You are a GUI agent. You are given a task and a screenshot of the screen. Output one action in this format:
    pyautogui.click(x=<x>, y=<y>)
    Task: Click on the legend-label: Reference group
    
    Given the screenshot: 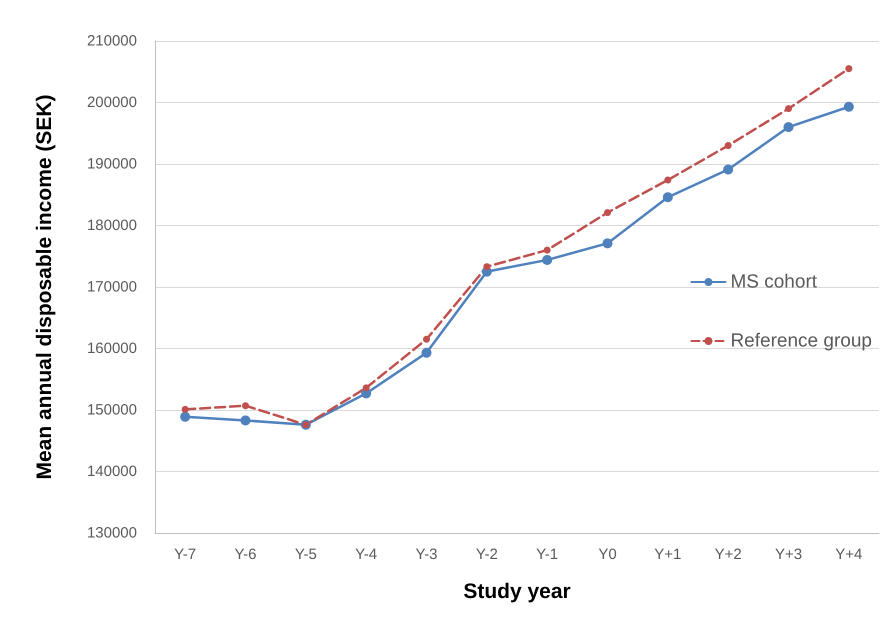 What is the action you would take?
    pyautogui.click(x=801, y=341)
    